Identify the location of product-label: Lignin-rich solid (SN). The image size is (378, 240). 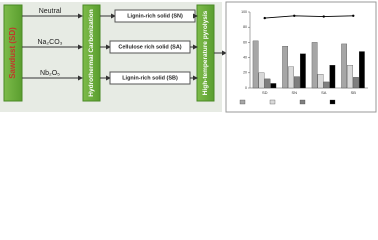
(155, 16).